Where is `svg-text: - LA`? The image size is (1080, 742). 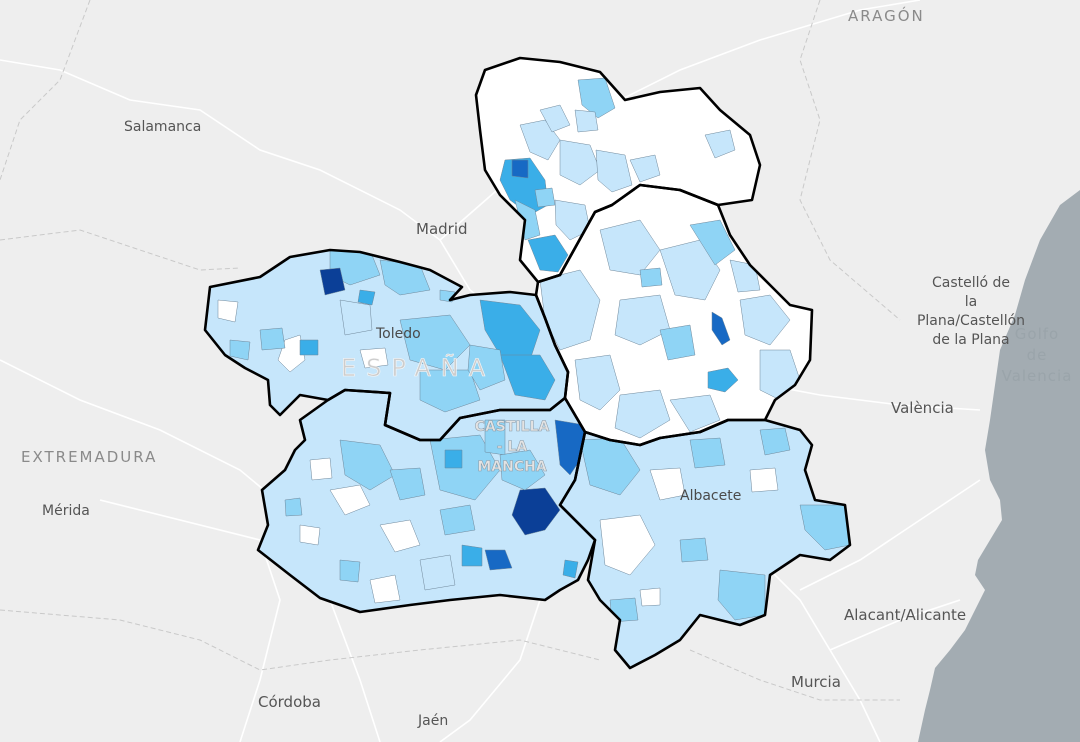 svg-text: - LA is located at coordinates (512, 447).